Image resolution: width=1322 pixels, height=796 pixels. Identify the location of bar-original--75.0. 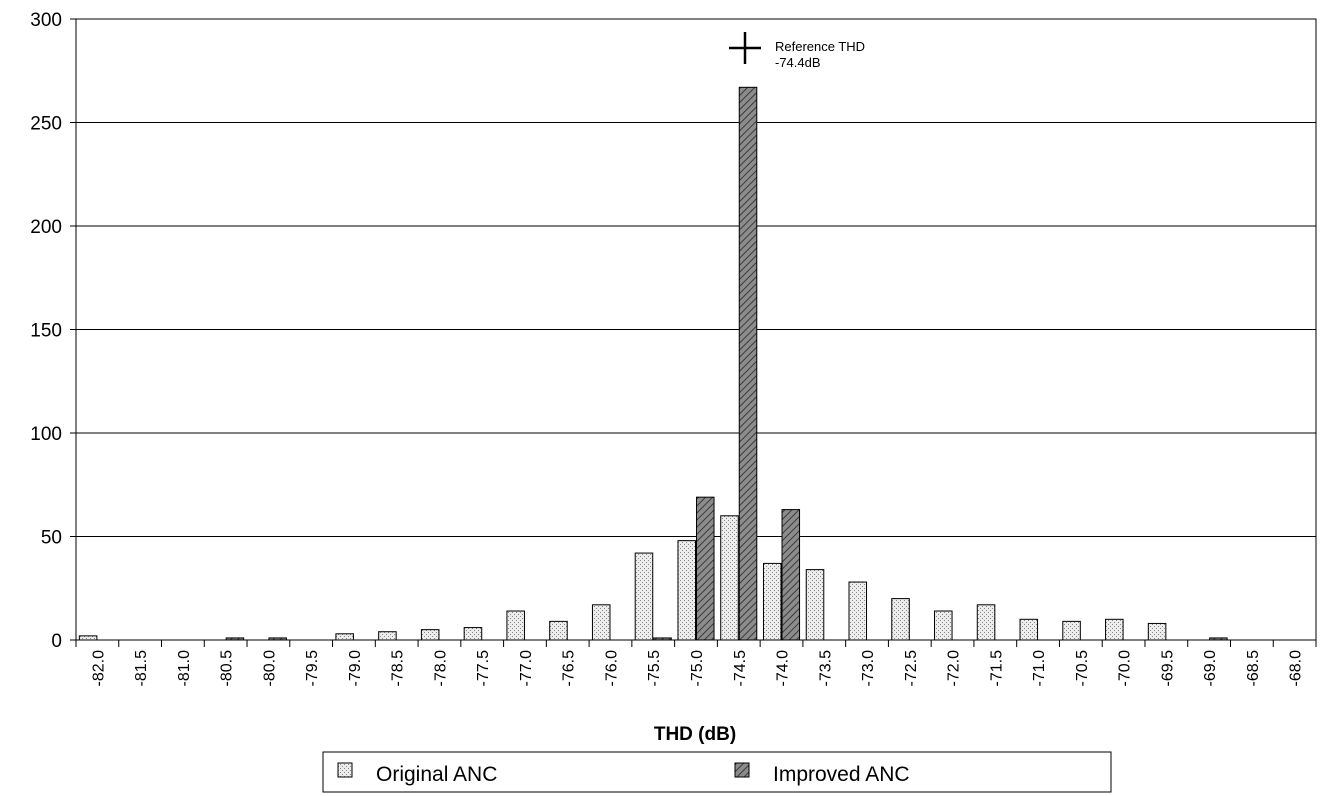
(687, 590).